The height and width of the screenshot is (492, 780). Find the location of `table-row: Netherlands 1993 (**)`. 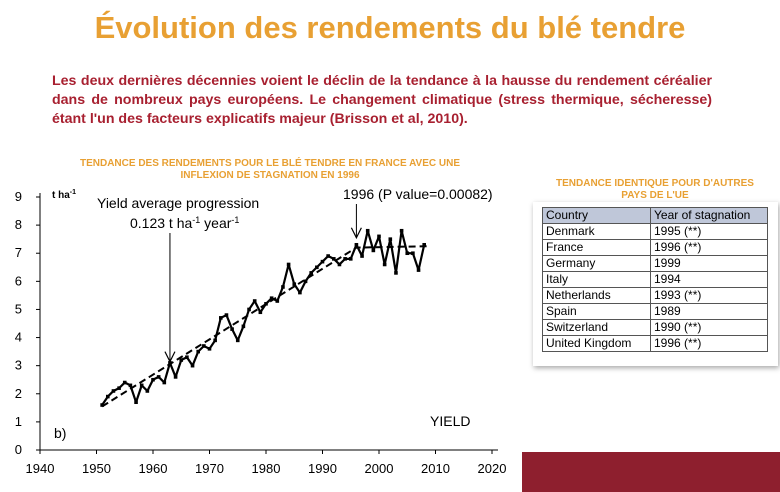

table-row: Netherlands 1993 (**) is located at coordinates (655, 295).